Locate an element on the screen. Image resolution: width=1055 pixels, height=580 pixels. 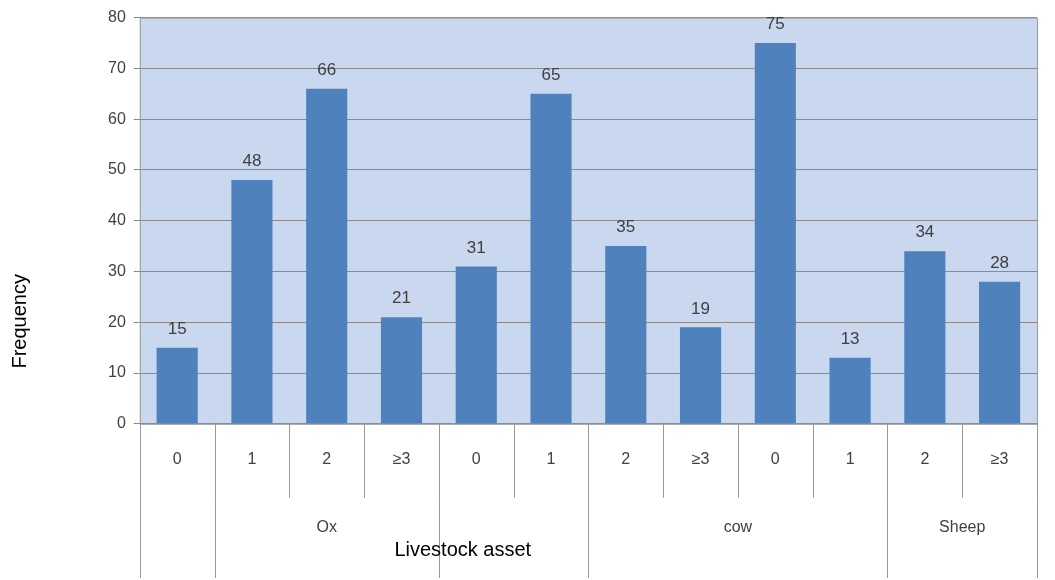
text: cow is located at coordinates (738, 527).